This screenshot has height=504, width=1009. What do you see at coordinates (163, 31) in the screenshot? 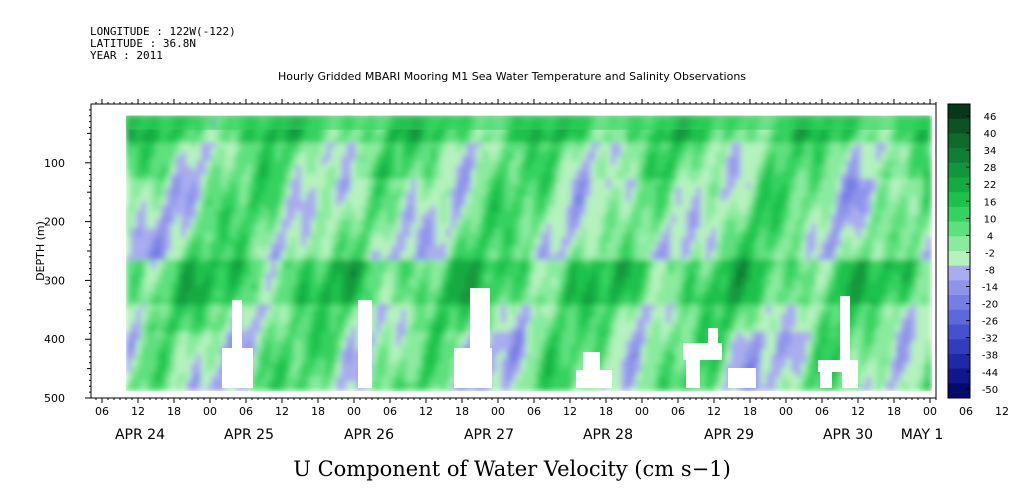
I see `longitude-label: LONGITUDE : 122W(-122)` at bounding box center [163, 31].